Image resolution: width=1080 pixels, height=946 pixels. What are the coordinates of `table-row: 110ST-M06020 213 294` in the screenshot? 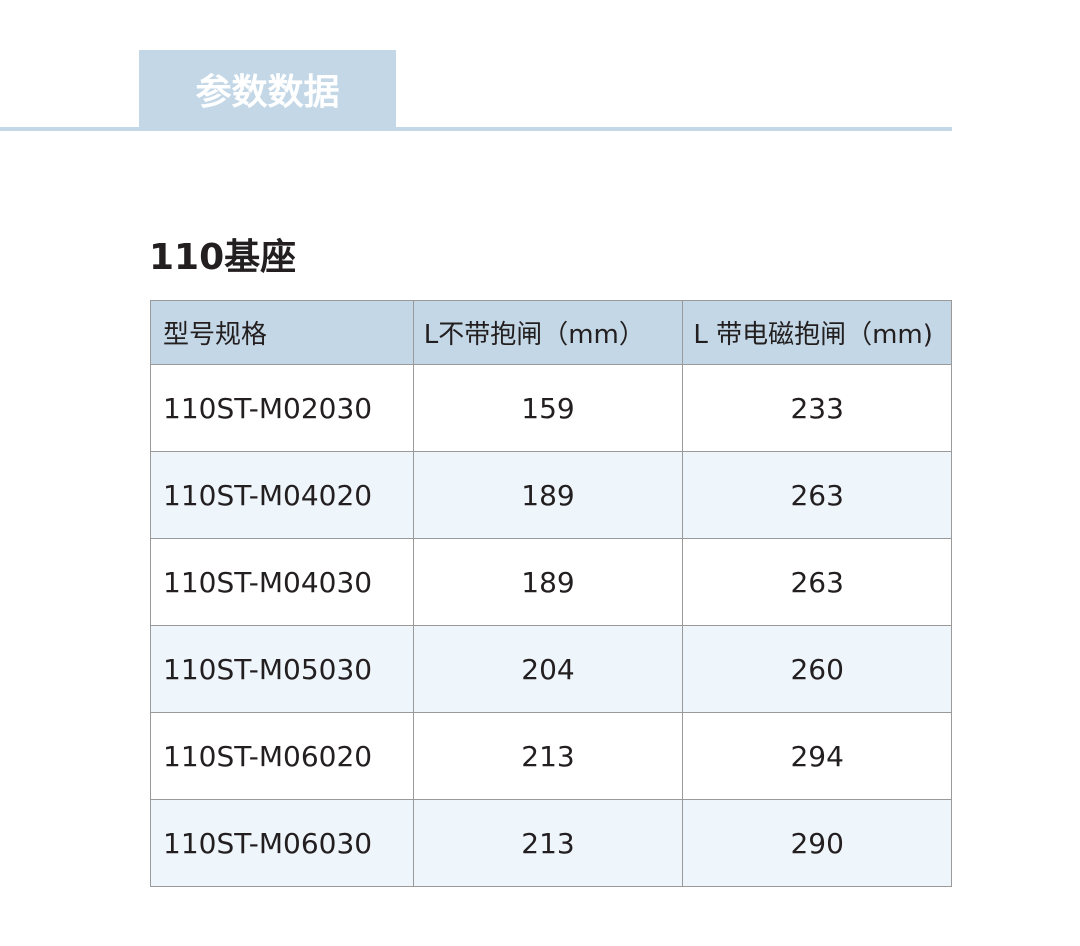 It's located at (551, 756).